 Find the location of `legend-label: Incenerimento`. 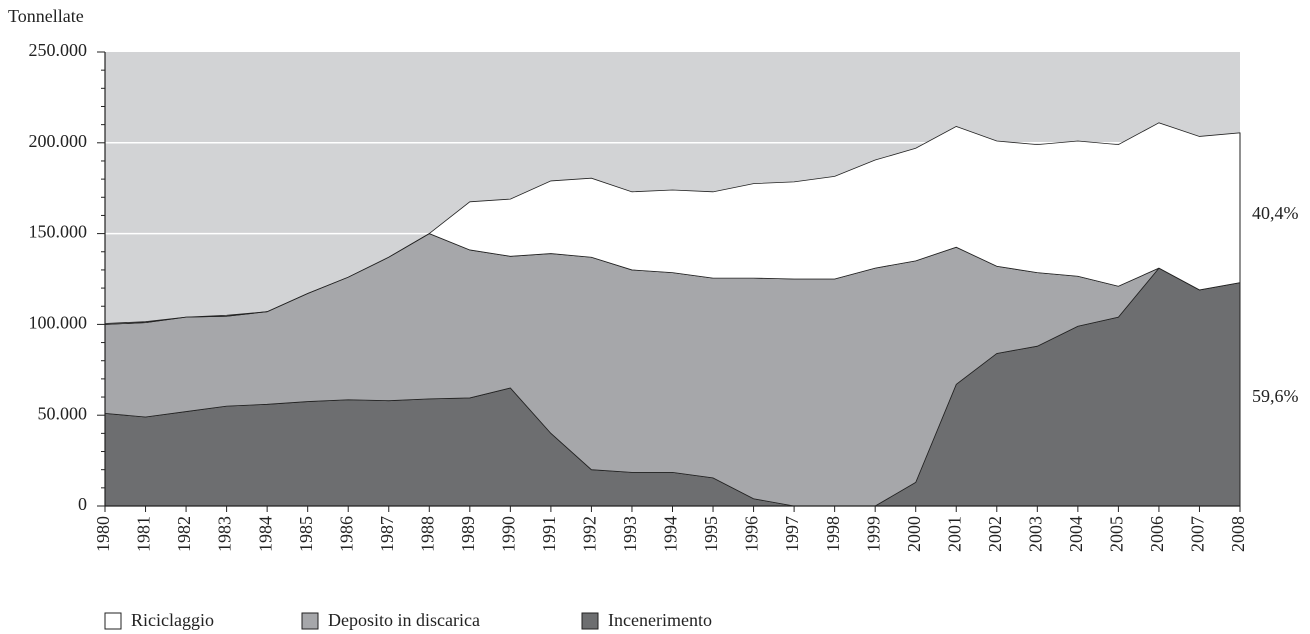

legend-label: Incenerimento is located at coordinates (660, 620).